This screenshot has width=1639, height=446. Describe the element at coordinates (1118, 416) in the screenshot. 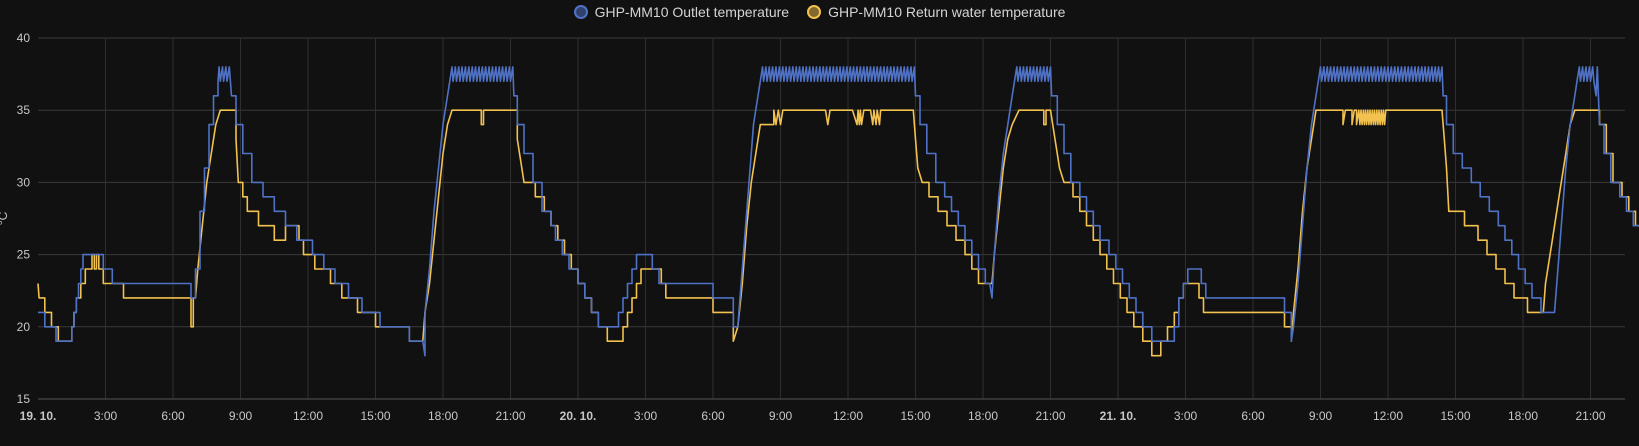

I see `x-tick-label: 21. 10.` at that location.